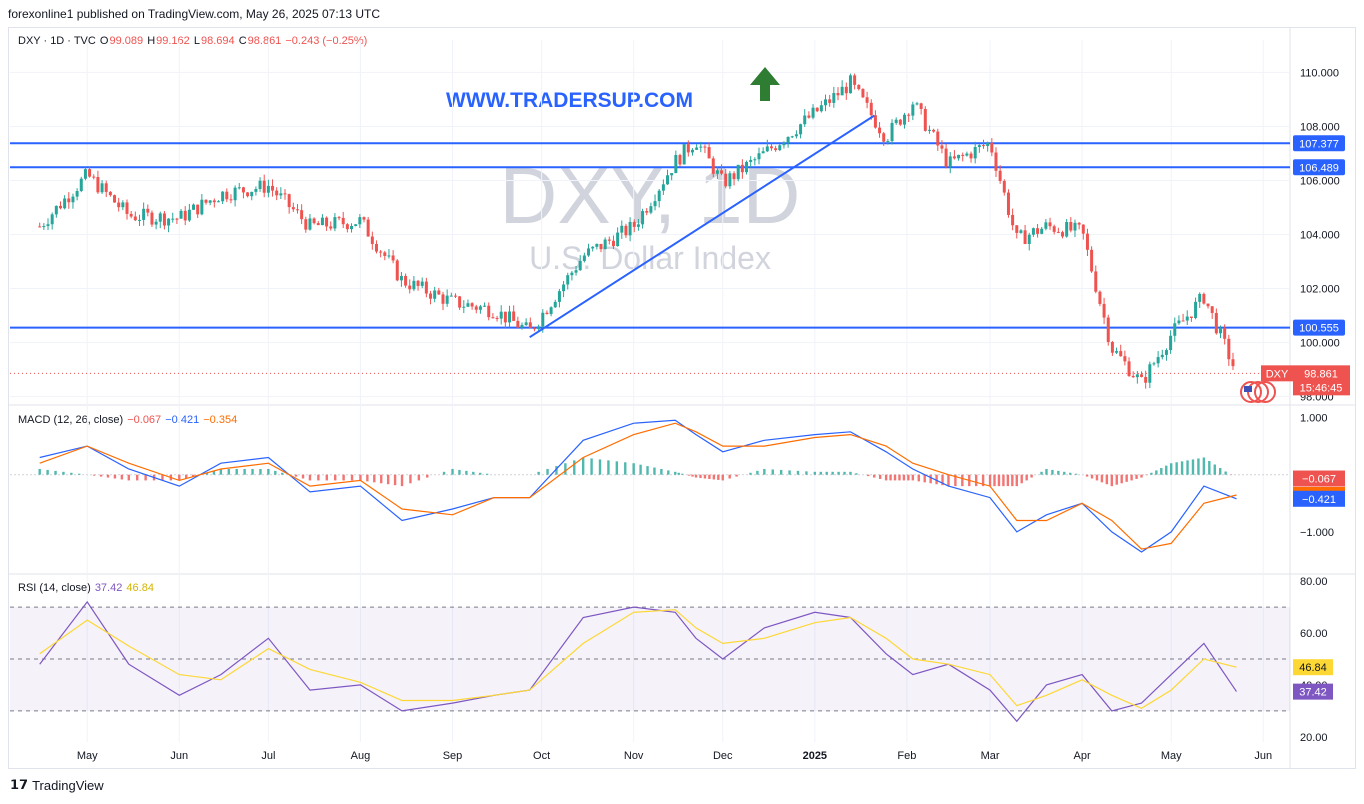 The image size is (1364, 804). What do you see at coordinates (57, 41) in the screenshot?
I see `symbol-name: DXY · 1D · TVC` at bounding box center [57, 41].